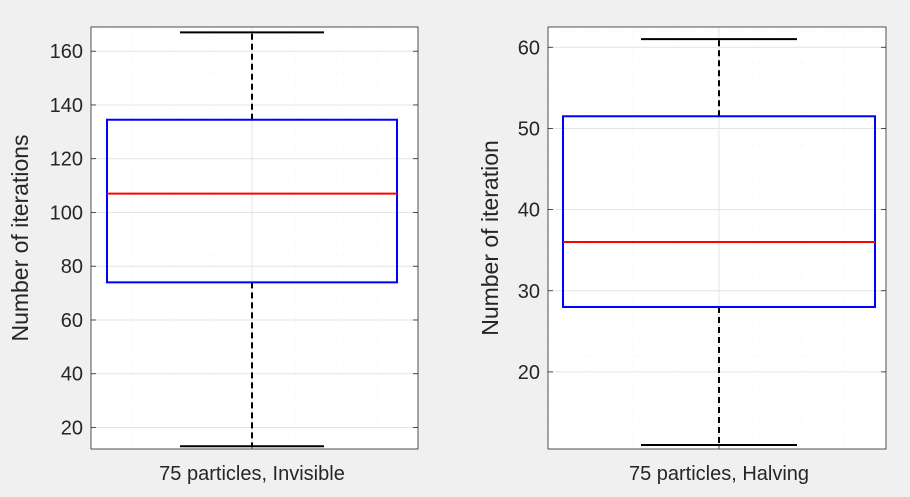 This screenshot has height=497, width=910. Describe the element at coordinates (66, 160) in the screenshot. I see `y-tick-label: 120` at that location.